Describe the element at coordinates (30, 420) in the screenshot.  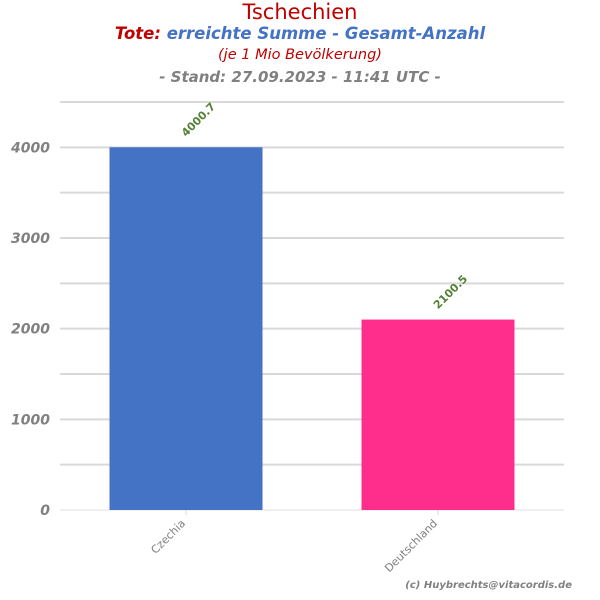
I see `y-tick-label: 1000` at that location.